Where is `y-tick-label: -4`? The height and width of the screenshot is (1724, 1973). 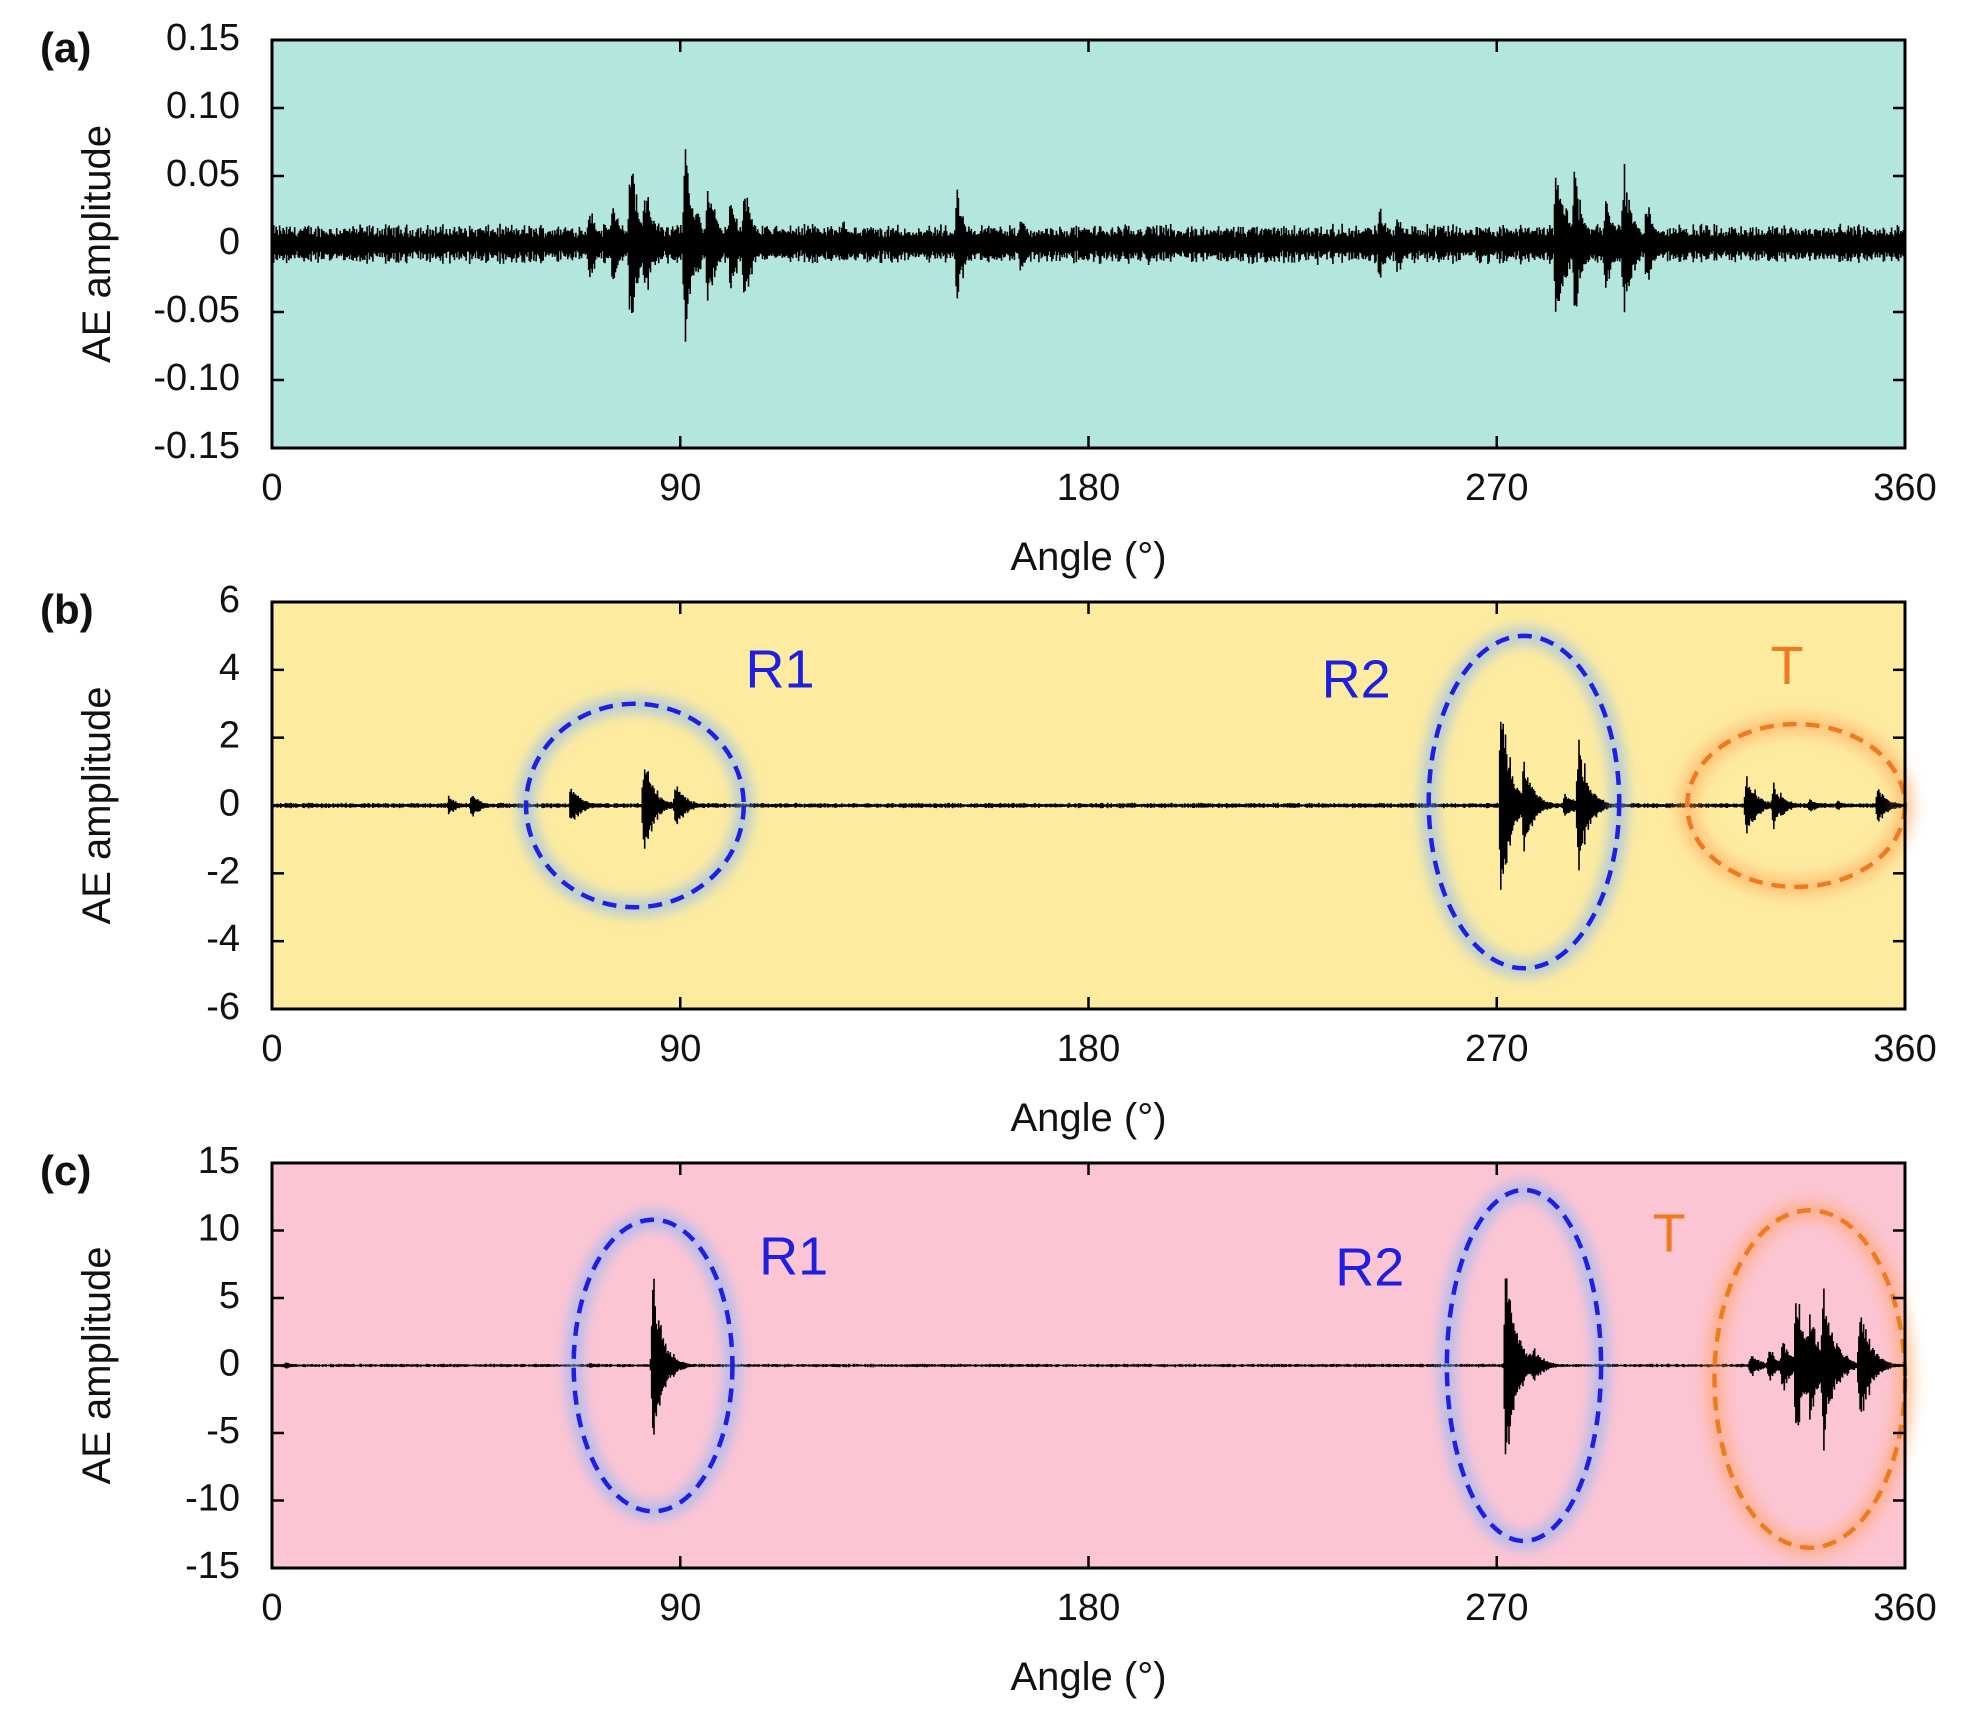
y-tick-label: -4 is located at coordinates (223, 939).